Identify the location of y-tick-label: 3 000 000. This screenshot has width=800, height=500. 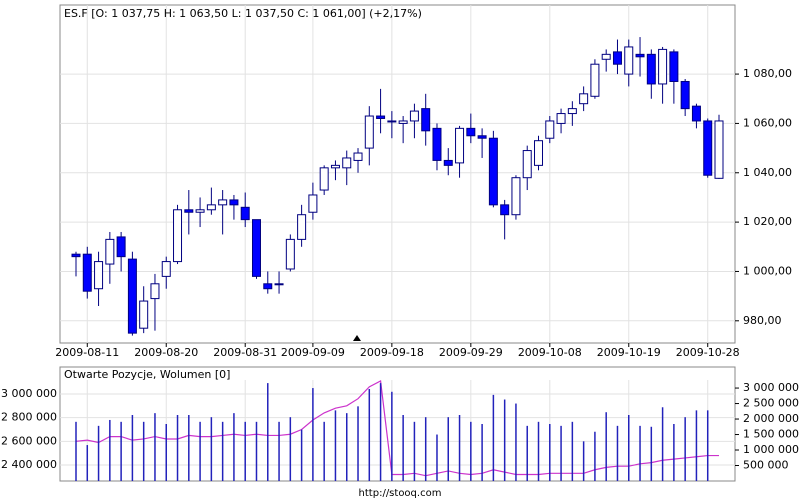
(29, 393).